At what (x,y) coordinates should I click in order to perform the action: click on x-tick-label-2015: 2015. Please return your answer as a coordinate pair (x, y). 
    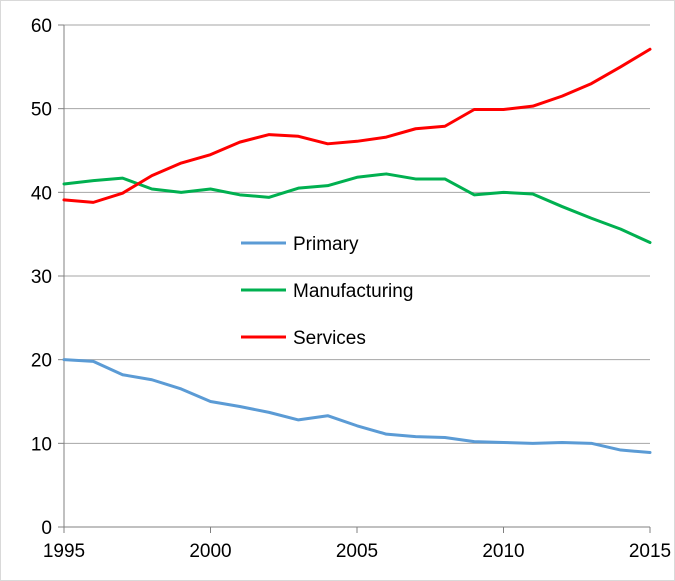
    Looking at the image, I should click on (650, 551).